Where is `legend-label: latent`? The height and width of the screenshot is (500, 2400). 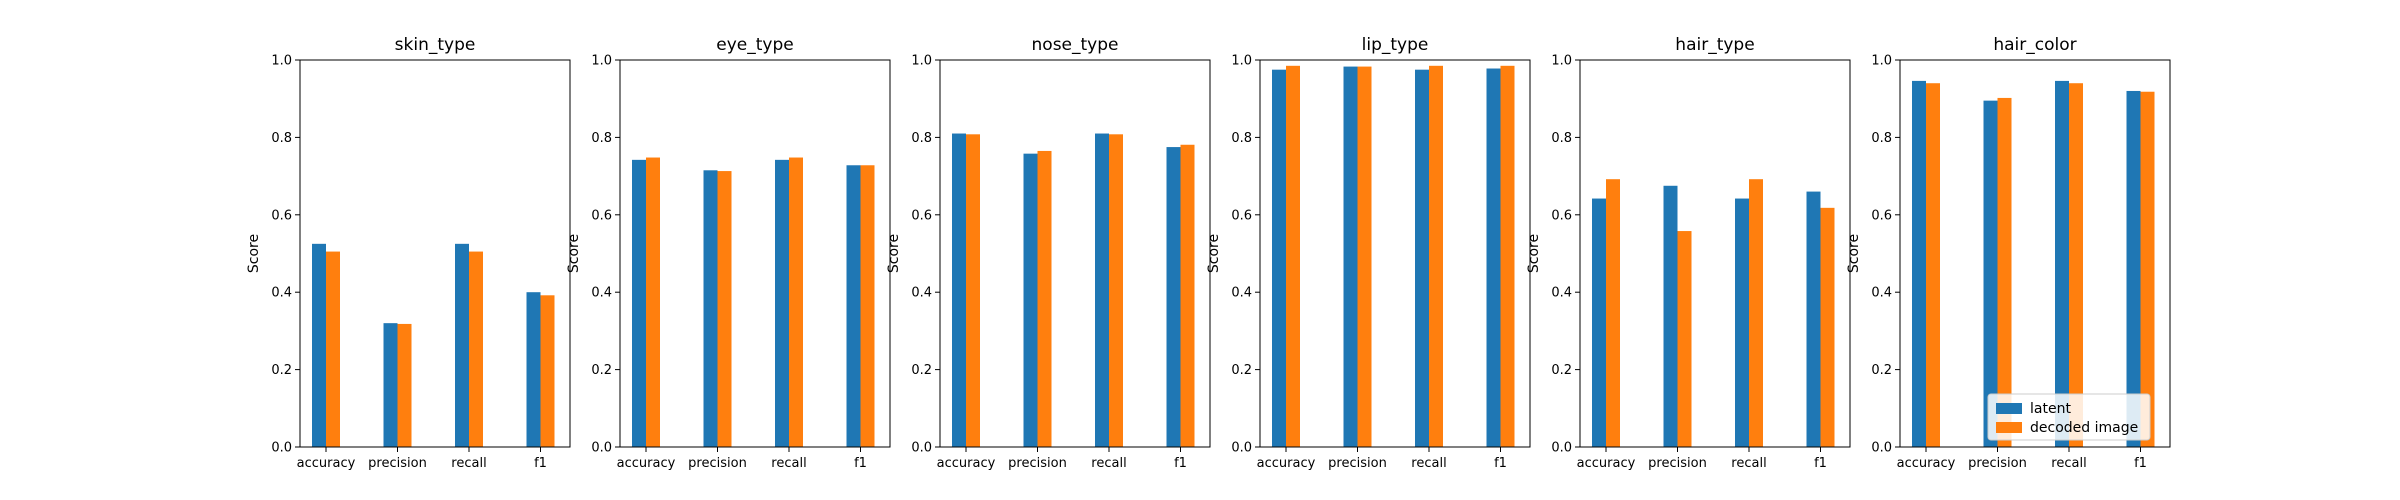 legend-label: latent is located at coordinates (2050, 409).